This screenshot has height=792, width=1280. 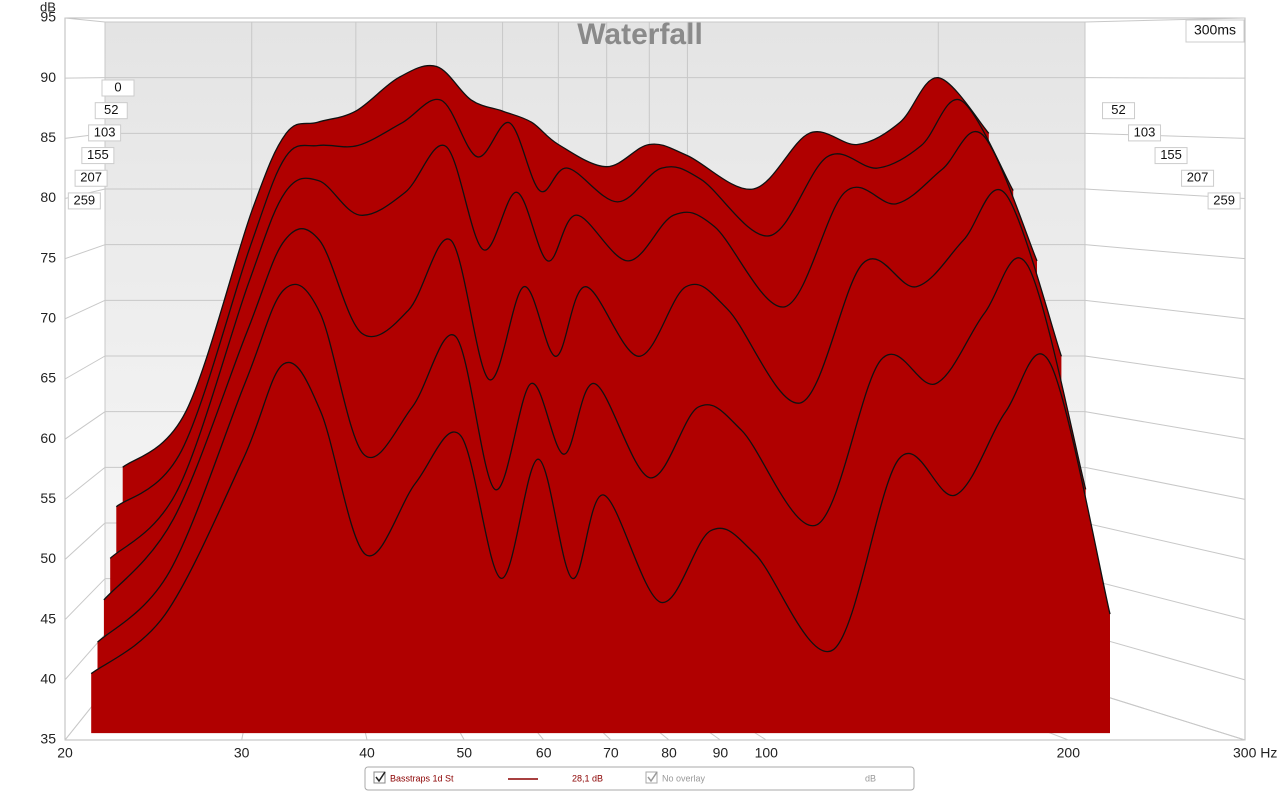 What do you see at coordinates (367, 753) in the screenshot?
I see `x-tick-label: 40` at bounding box center [367, 753].